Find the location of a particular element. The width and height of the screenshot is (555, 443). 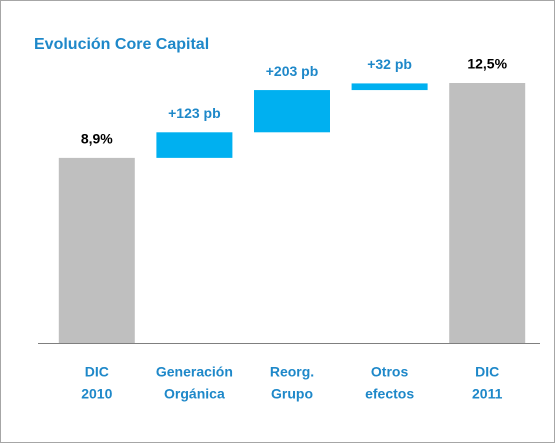

value-label: 8,9% is located at coordinates (97, 139).